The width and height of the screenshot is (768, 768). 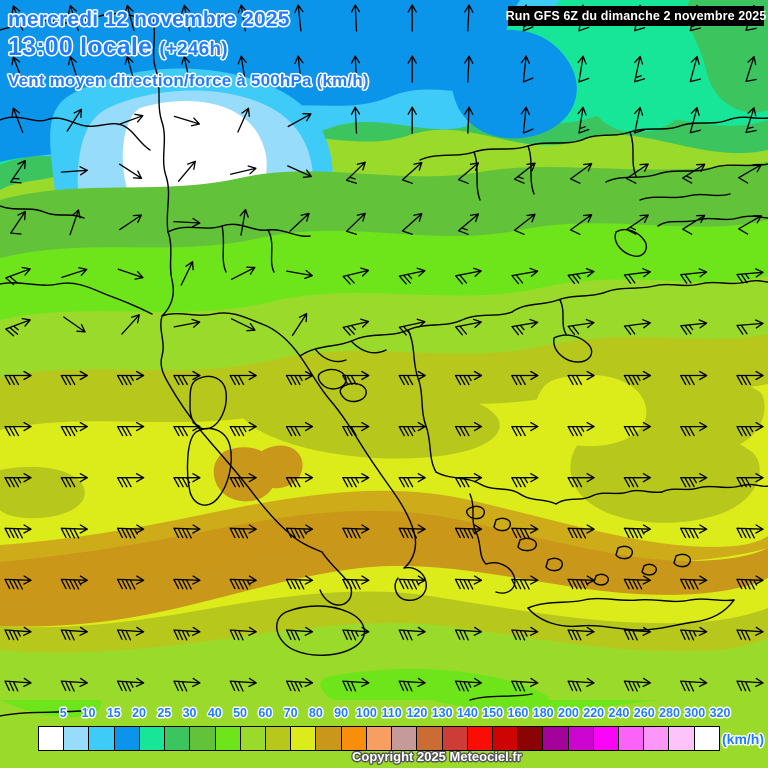 I want to click on legend-tick-label: 110, so click(x=391, y=713).